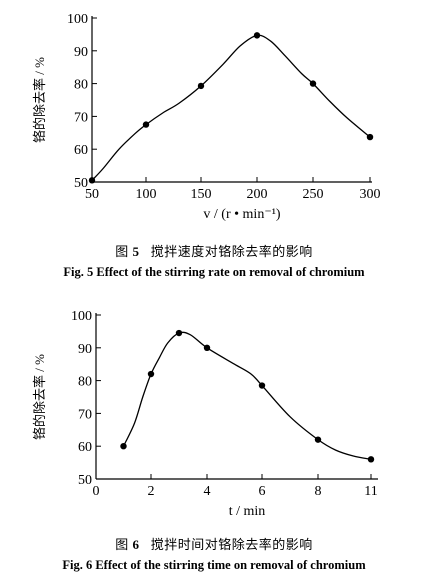  What do you see at coordinates (370, 194) in the screenshot?
I see `x-tick-label: 300` at bounding box center [370, 194].